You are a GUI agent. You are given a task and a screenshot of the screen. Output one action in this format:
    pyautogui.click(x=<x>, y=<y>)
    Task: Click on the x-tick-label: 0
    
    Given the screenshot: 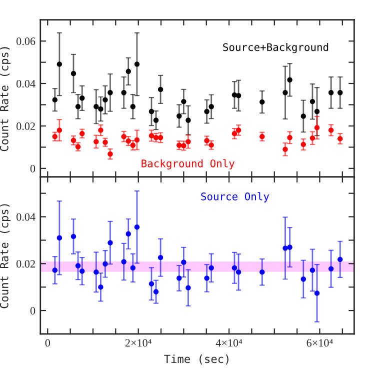 What is the action you would take?
    pyautogui.click(x=47, y=343)
    